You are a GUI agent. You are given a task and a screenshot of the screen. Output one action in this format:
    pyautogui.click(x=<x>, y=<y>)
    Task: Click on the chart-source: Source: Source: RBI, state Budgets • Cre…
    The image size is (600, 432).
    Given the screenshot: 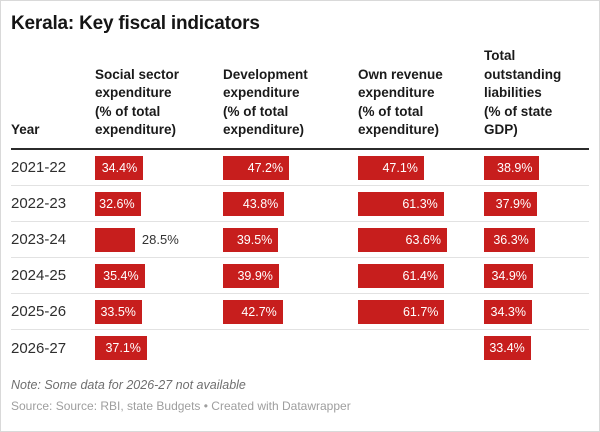 What is the action you would take?
    pyautogui.click(x=181, y=406)
    